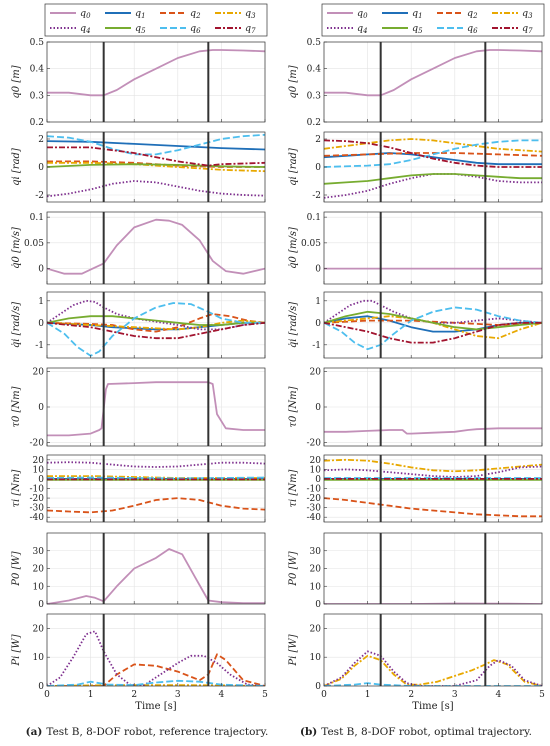 The image size is (550, 746). What do you see at coordinates (415, 408) in the screenshot?
I see `panel-right-row-5: -20 0 20 τ0 [Nm]` at bounding box center [415, 408].